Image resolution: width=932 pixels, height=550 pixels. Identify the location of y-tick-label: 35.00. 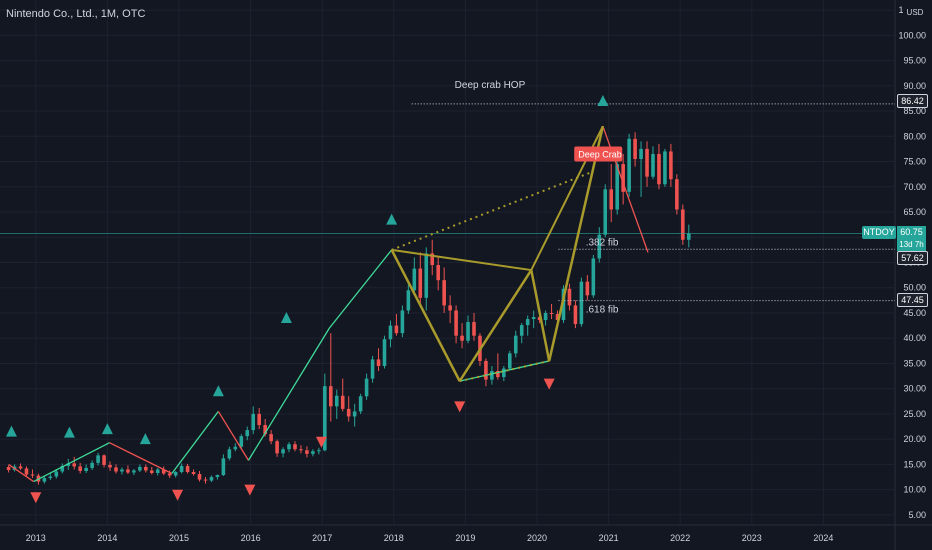
(914, 363).